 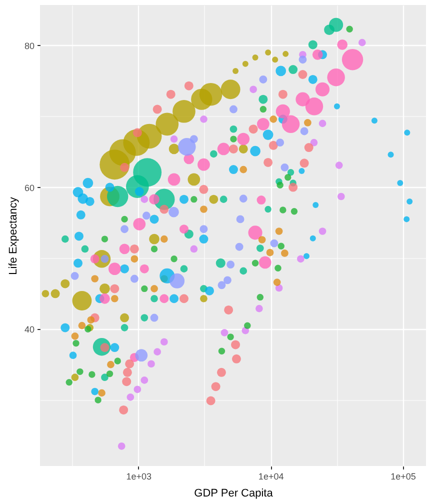 What do you see at coordinates (29, 187) in the screenshot?
I see `y-tick-label: 60` at bounding box center [29, 187].